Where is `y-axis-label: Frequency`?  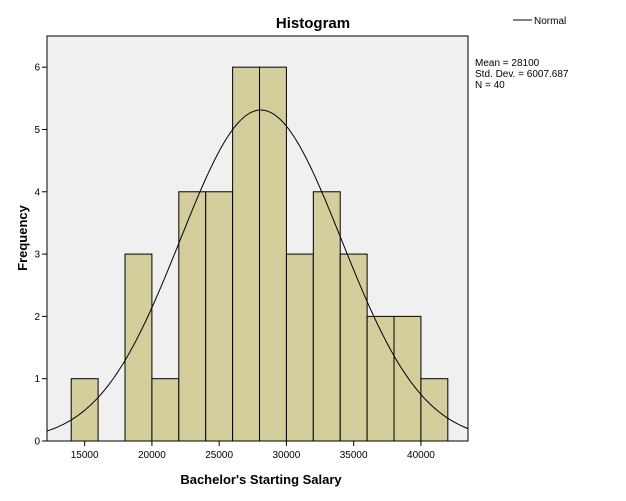 y-axis-label: Frequency is located at coordinates (22, 237).